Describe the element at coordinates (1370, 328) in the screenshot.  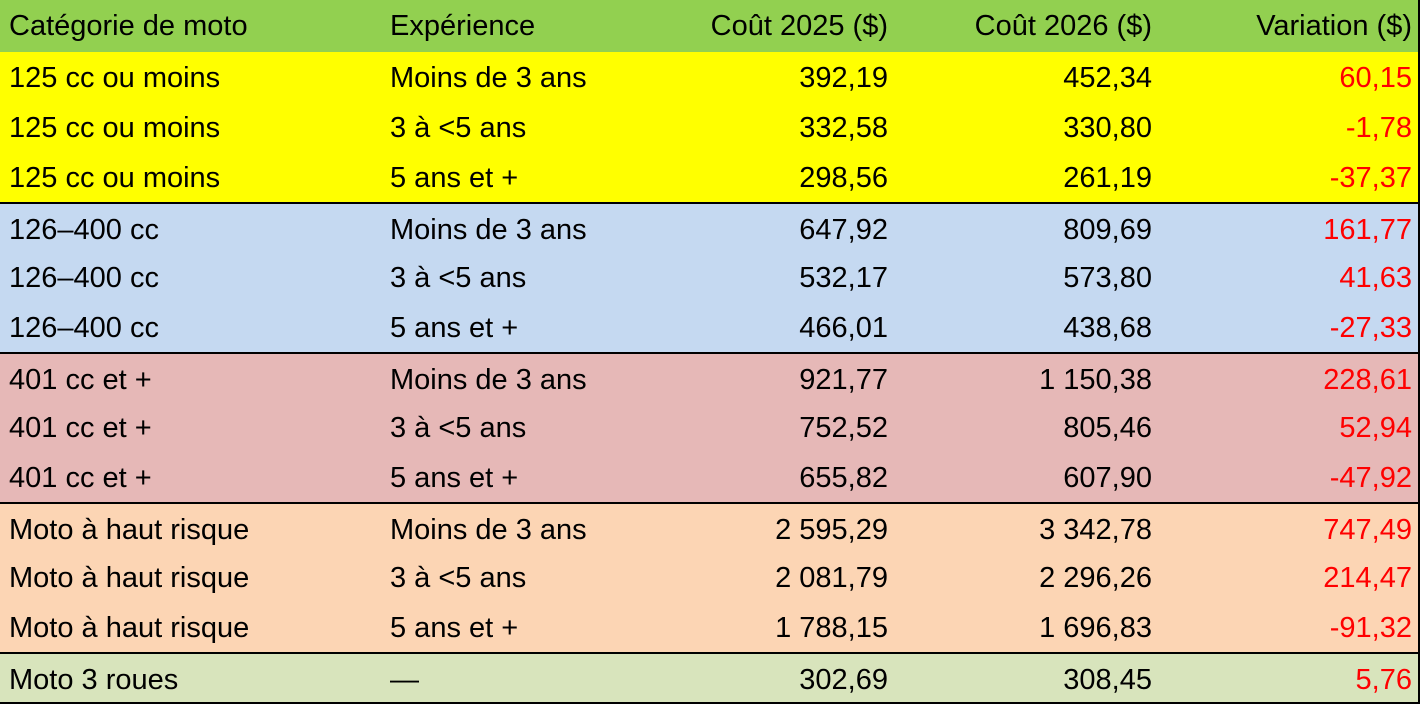
I see `cell: -27,33` at that location.